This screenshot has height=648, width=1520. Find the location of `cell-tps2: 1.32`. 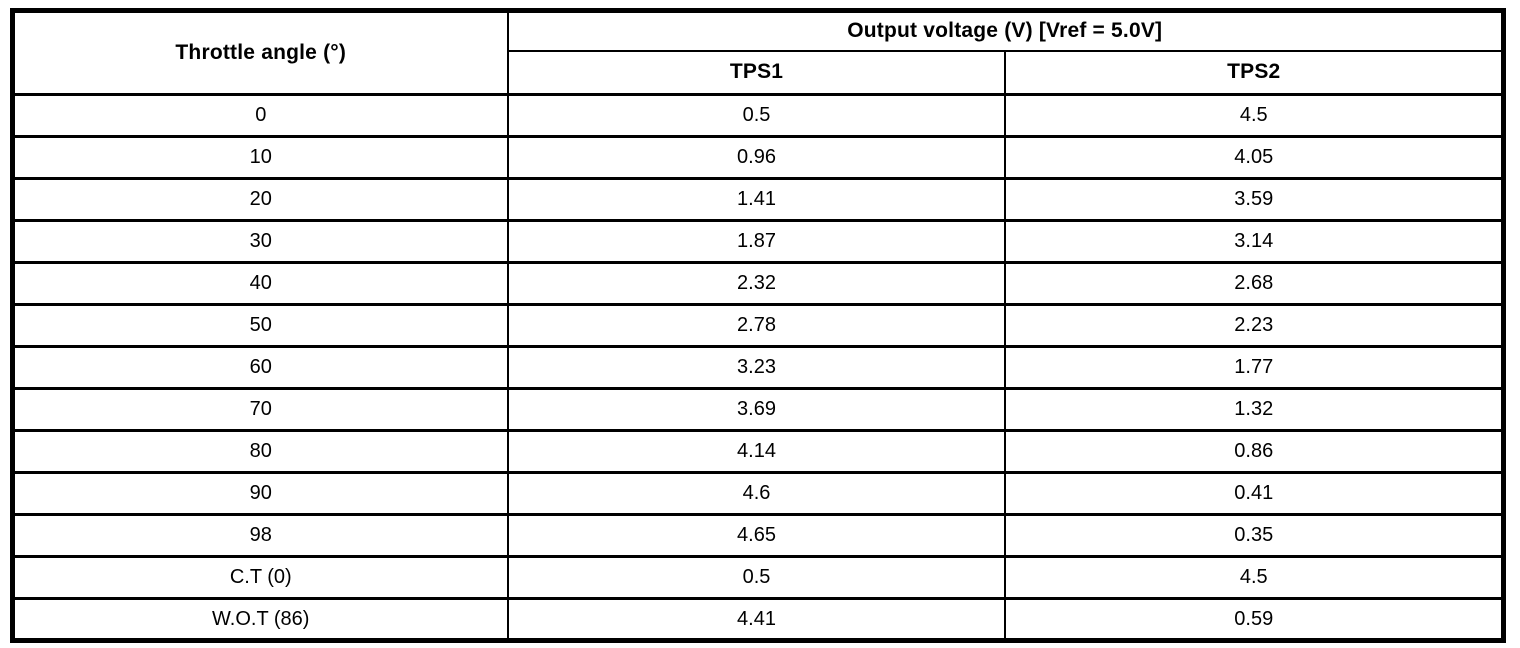

cell-tps2: 1.32 is located at coordinates (1254, 409).